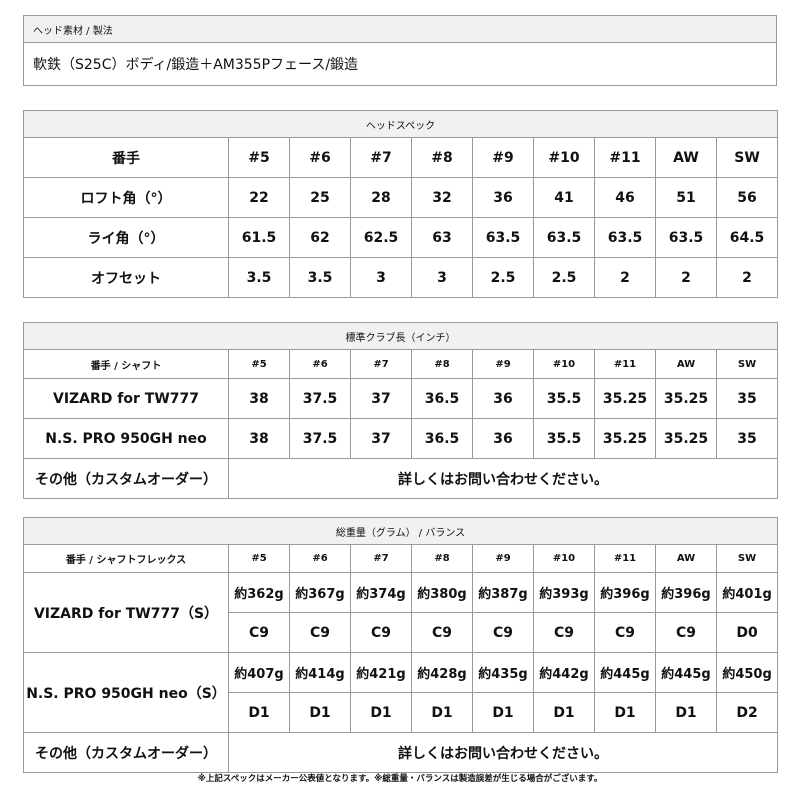 This screenshot has width=800, height=800. What do you see at coordinates (320, 197) in the screenshot?
I see `table-cell: 25` at bounding box center [320, 197].